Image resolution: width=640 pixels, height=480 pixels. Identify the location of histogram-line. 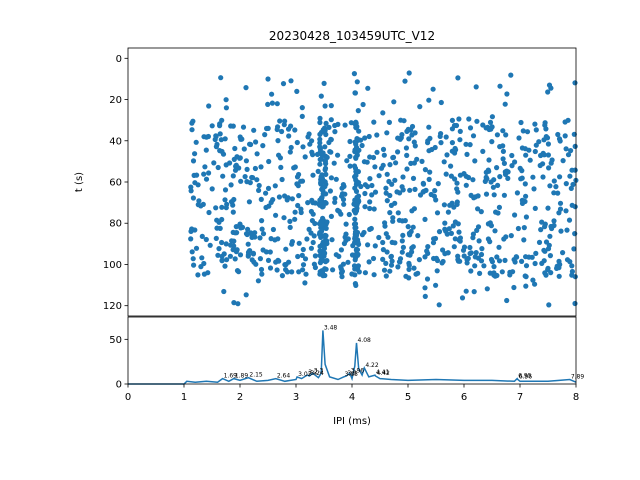
(352, 357).